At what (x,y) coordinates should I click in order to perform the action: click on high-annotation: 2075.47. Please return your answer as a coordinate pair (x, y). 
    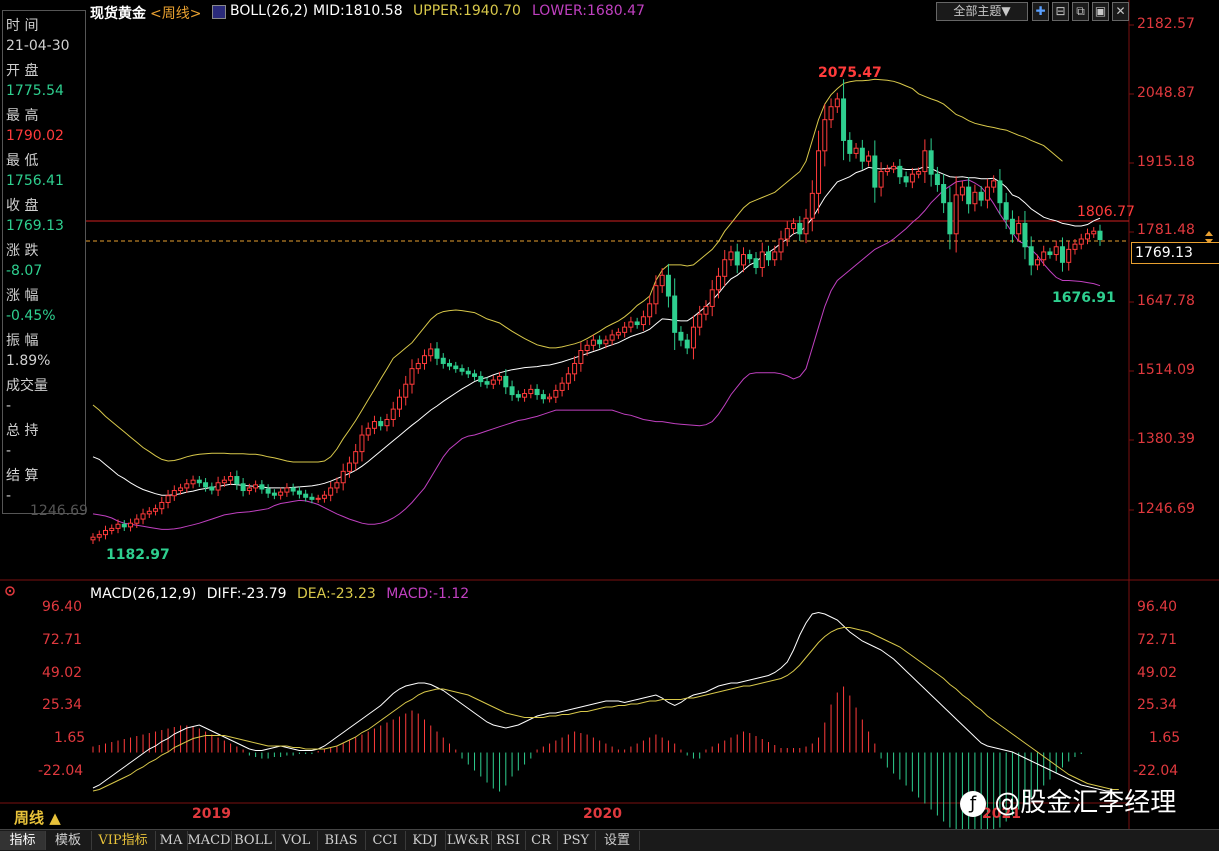
    Looking at the image, I should click on (850, 73).